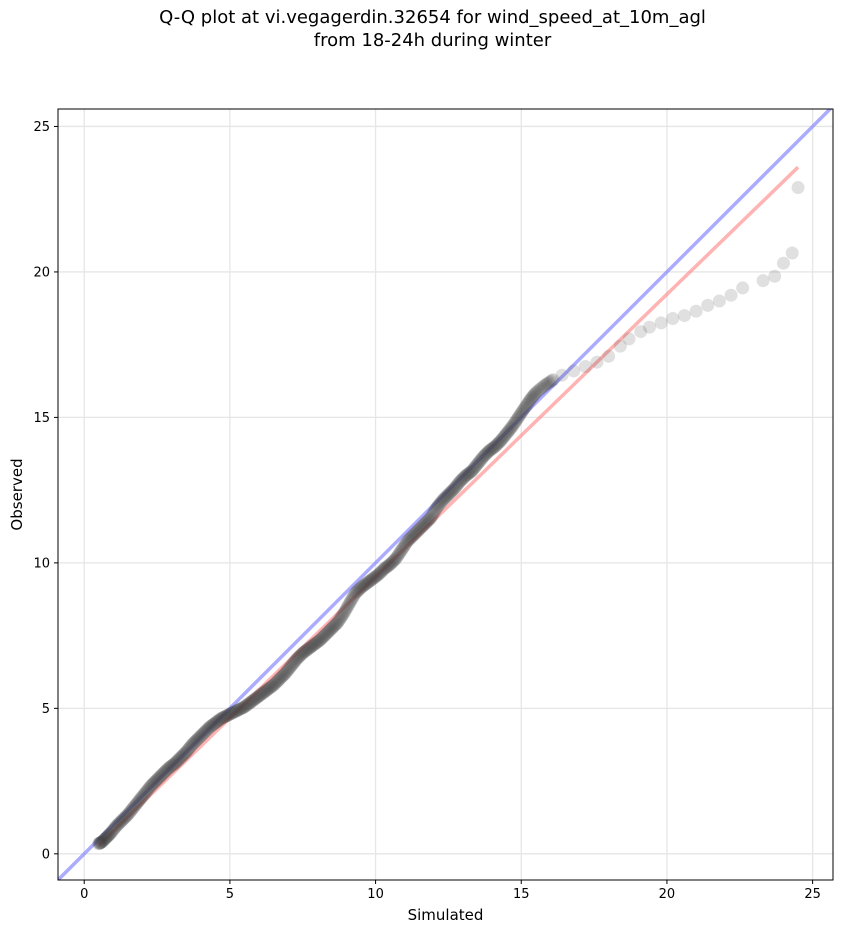  What do you see at coordinates (46, 709) in the screenshot?
I see `y-tick-label: 5` at bounding box center [46, 709].